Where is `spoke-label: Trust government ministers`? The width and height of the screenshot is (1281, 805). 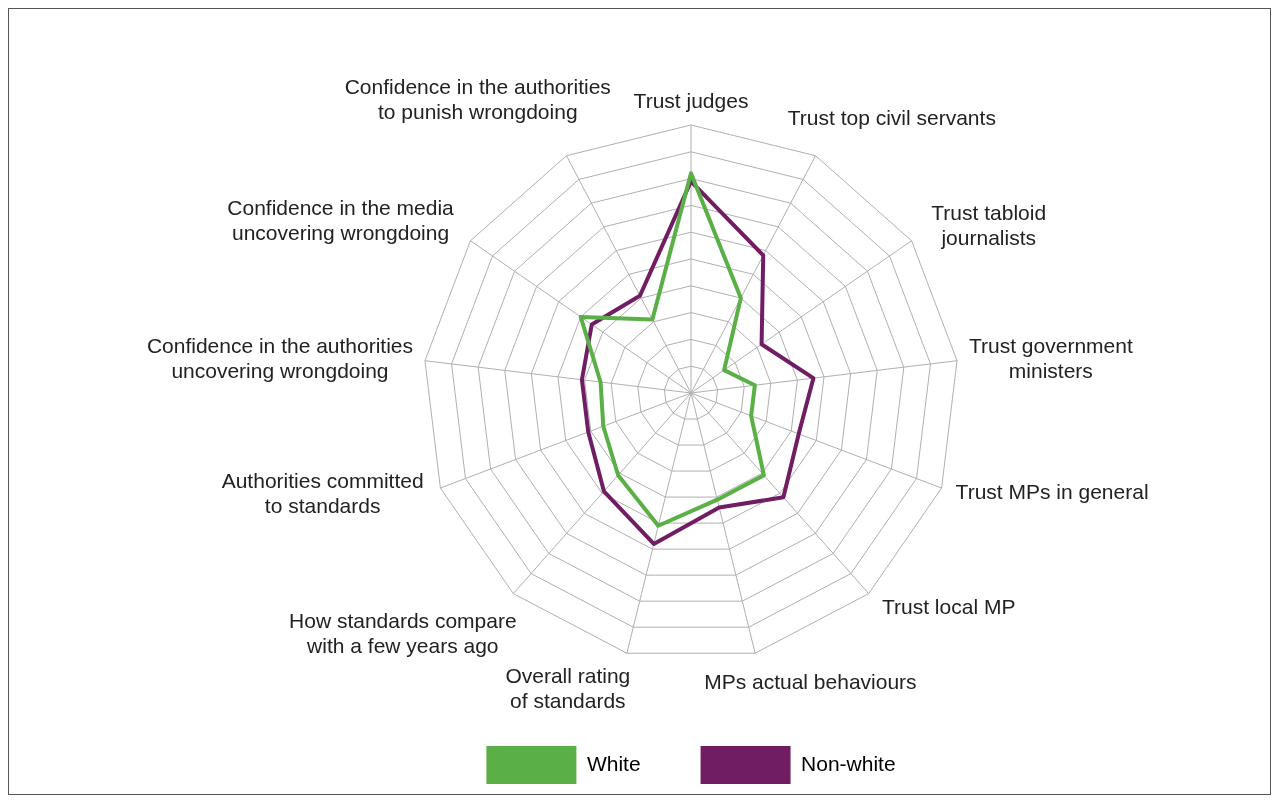 spoke-label: Trust government ministers is located at coordinates (1050, 357).